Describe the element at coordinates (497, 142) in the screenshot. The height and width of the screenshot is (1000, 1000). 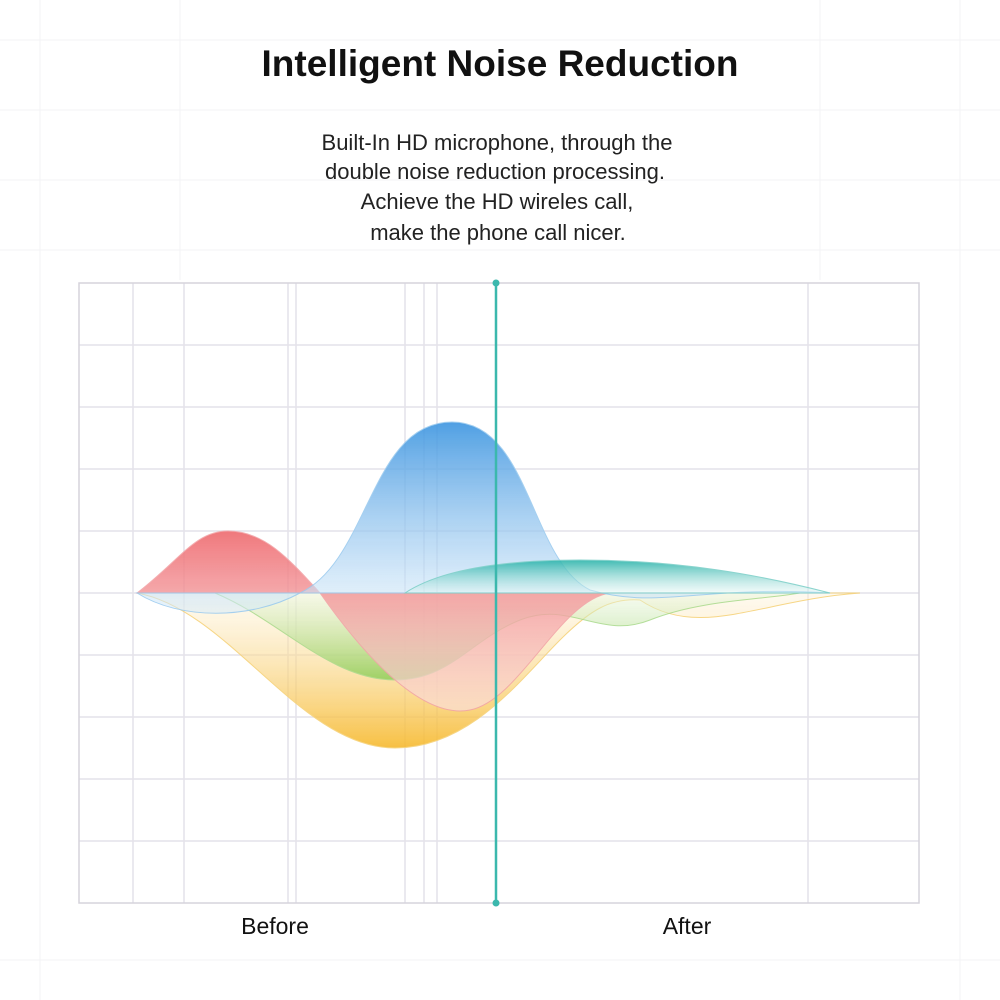
I see `description-line: Built-In HD microphone, through the` at that location.